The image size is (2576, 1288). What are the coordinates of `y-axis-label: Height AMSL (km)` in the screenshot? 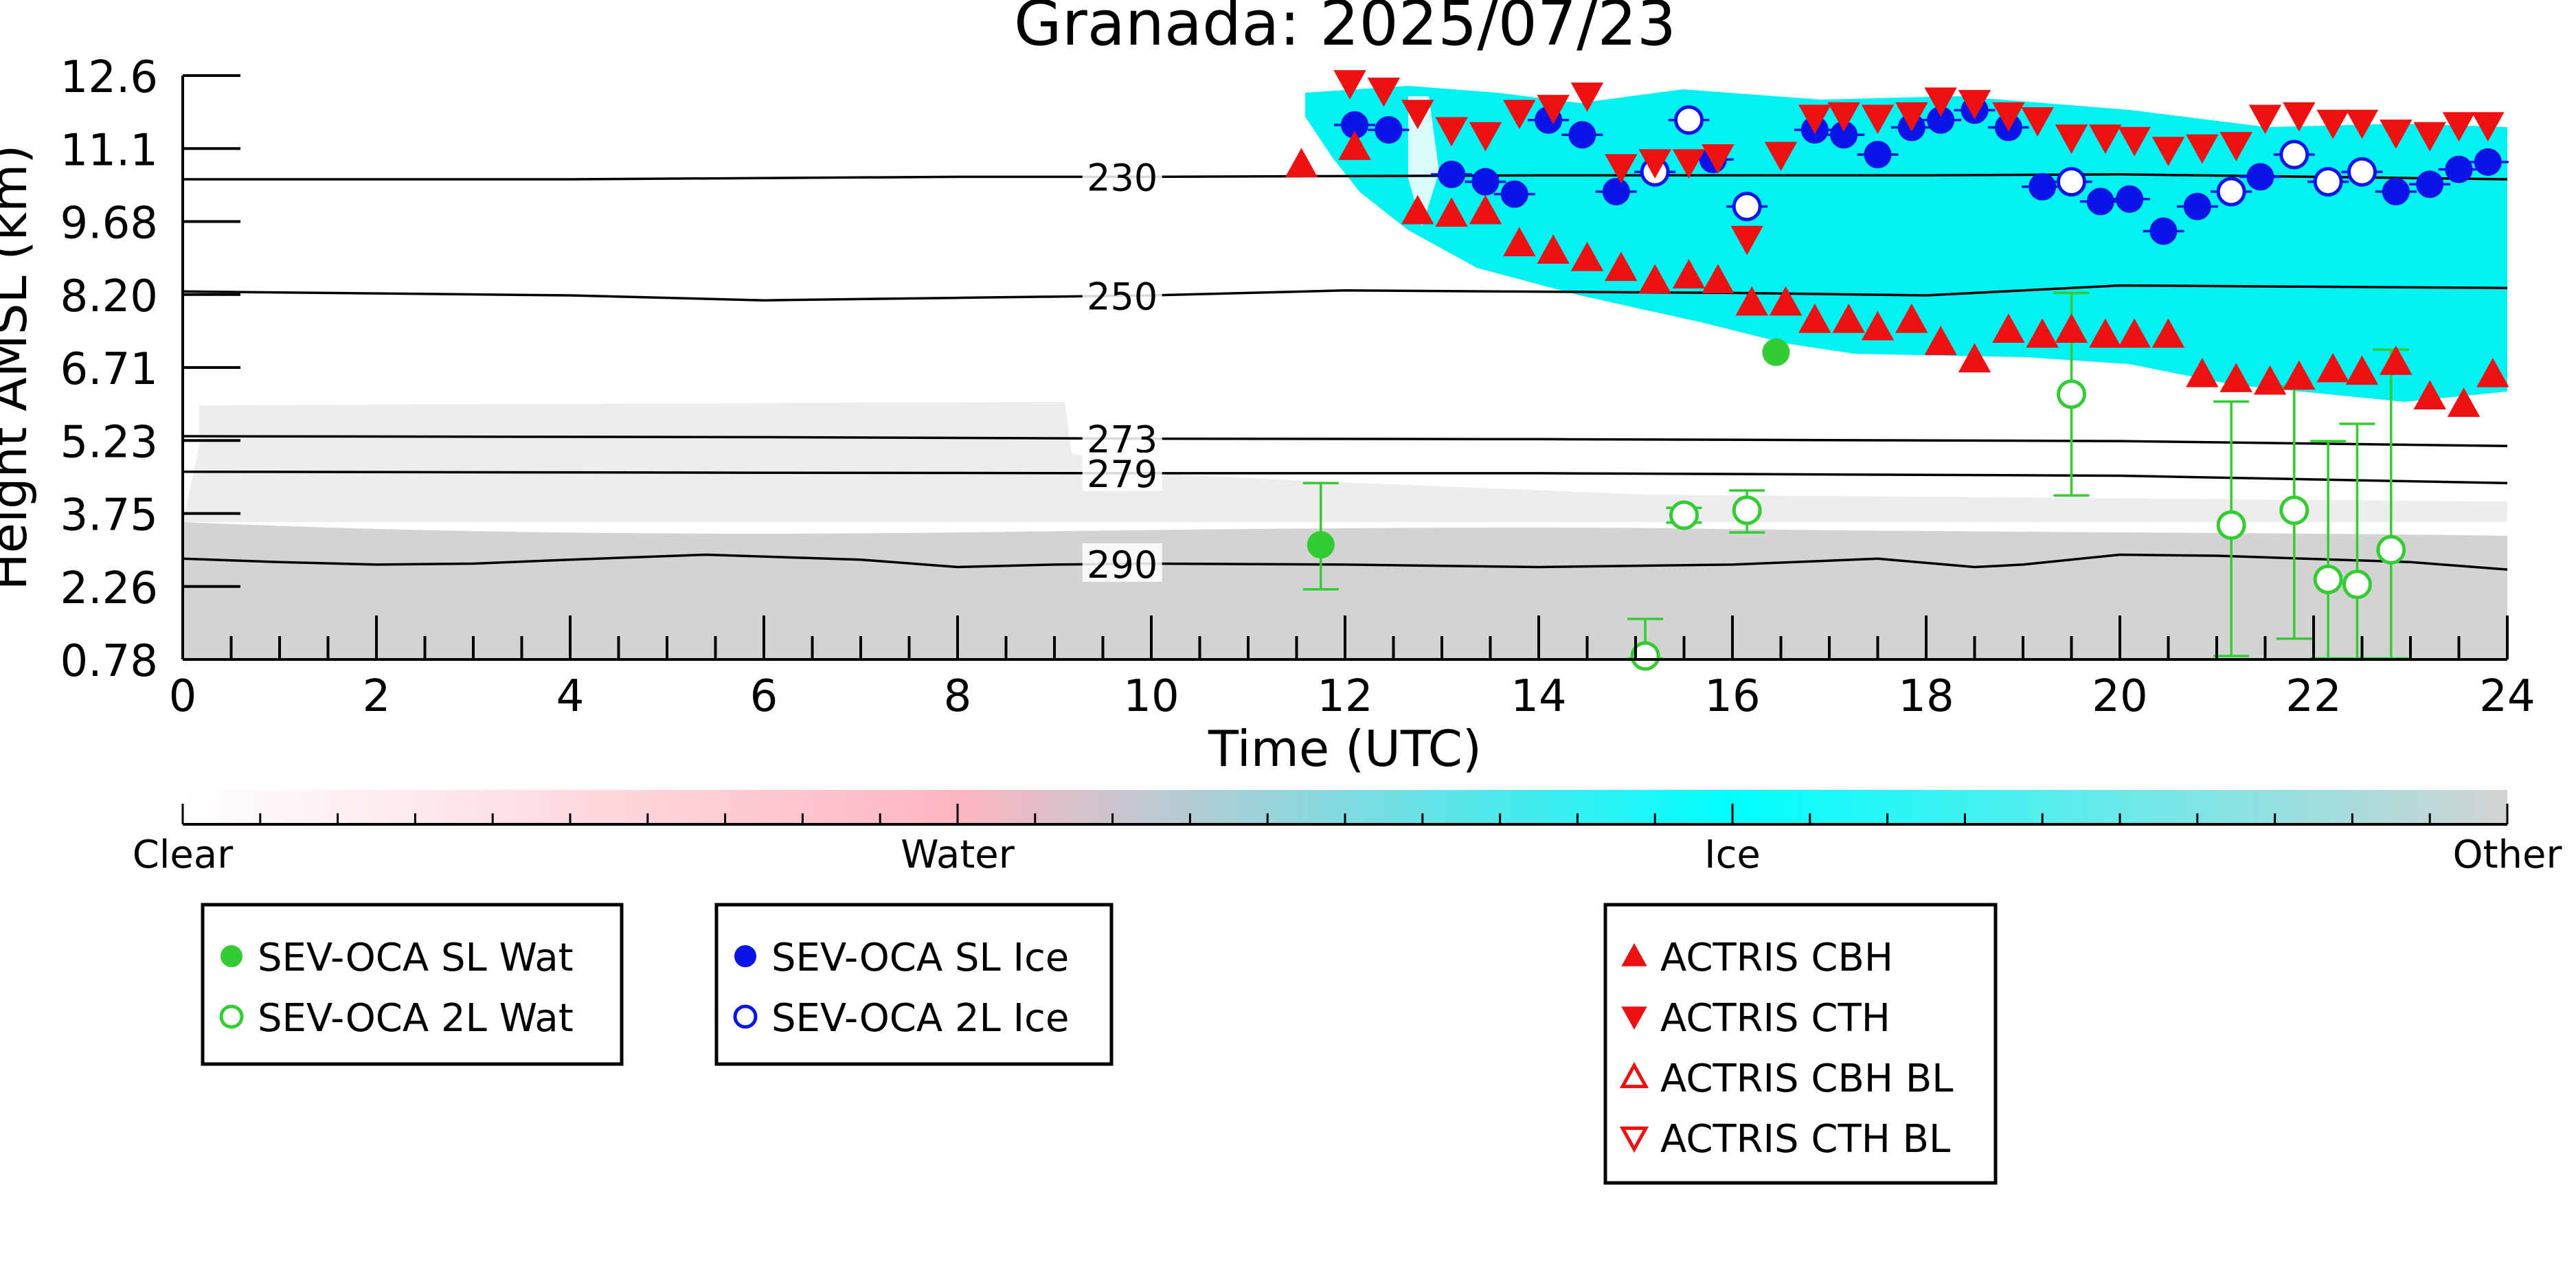 It's located at (19, 368).